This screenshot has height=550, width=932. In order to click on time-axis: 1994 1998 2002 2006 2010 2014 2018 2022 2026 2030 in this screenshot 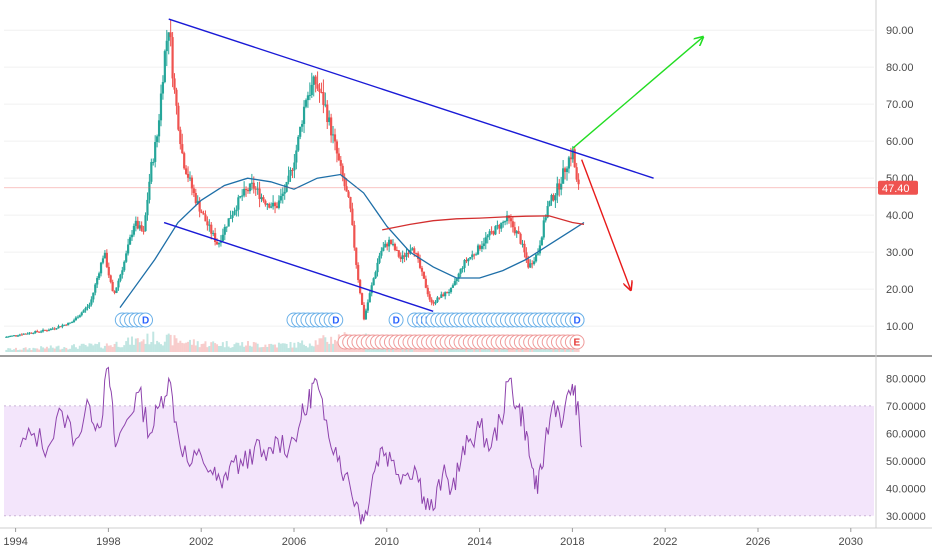, I will do `click(466, 537)`.